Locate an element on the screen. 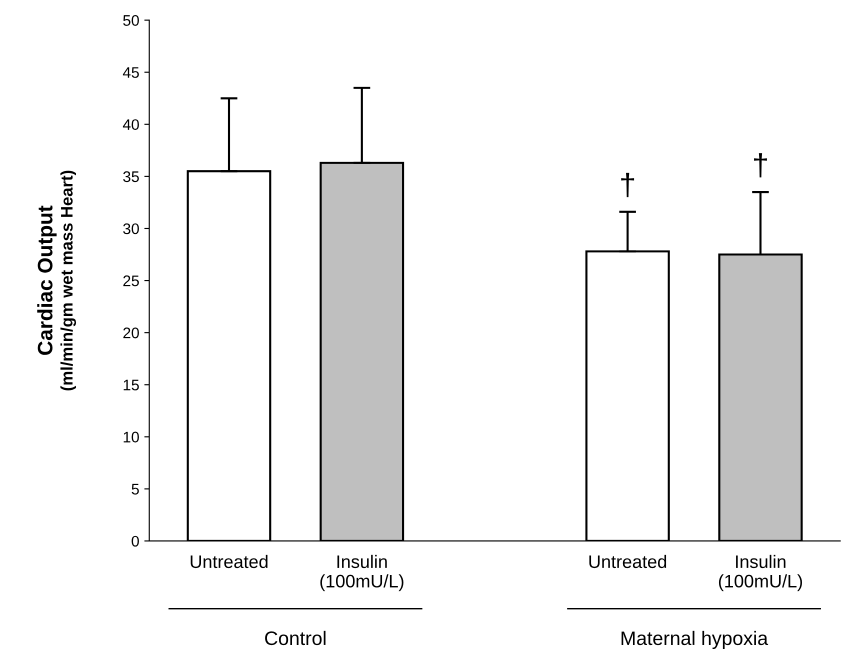 The image size is (853, 672). y-tick-label: 45 is located at coordinates (130, 72).